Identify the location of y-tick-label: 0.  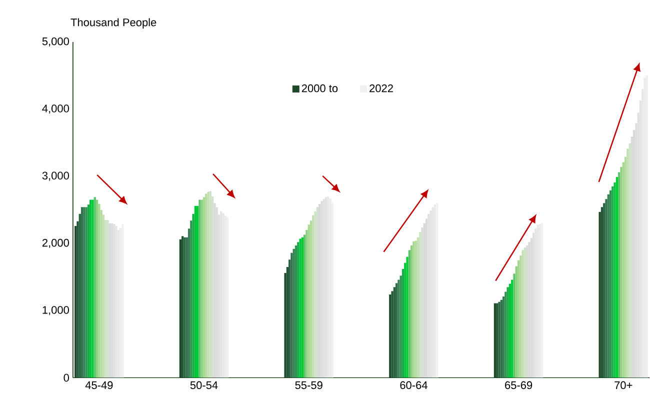
(66, 378).